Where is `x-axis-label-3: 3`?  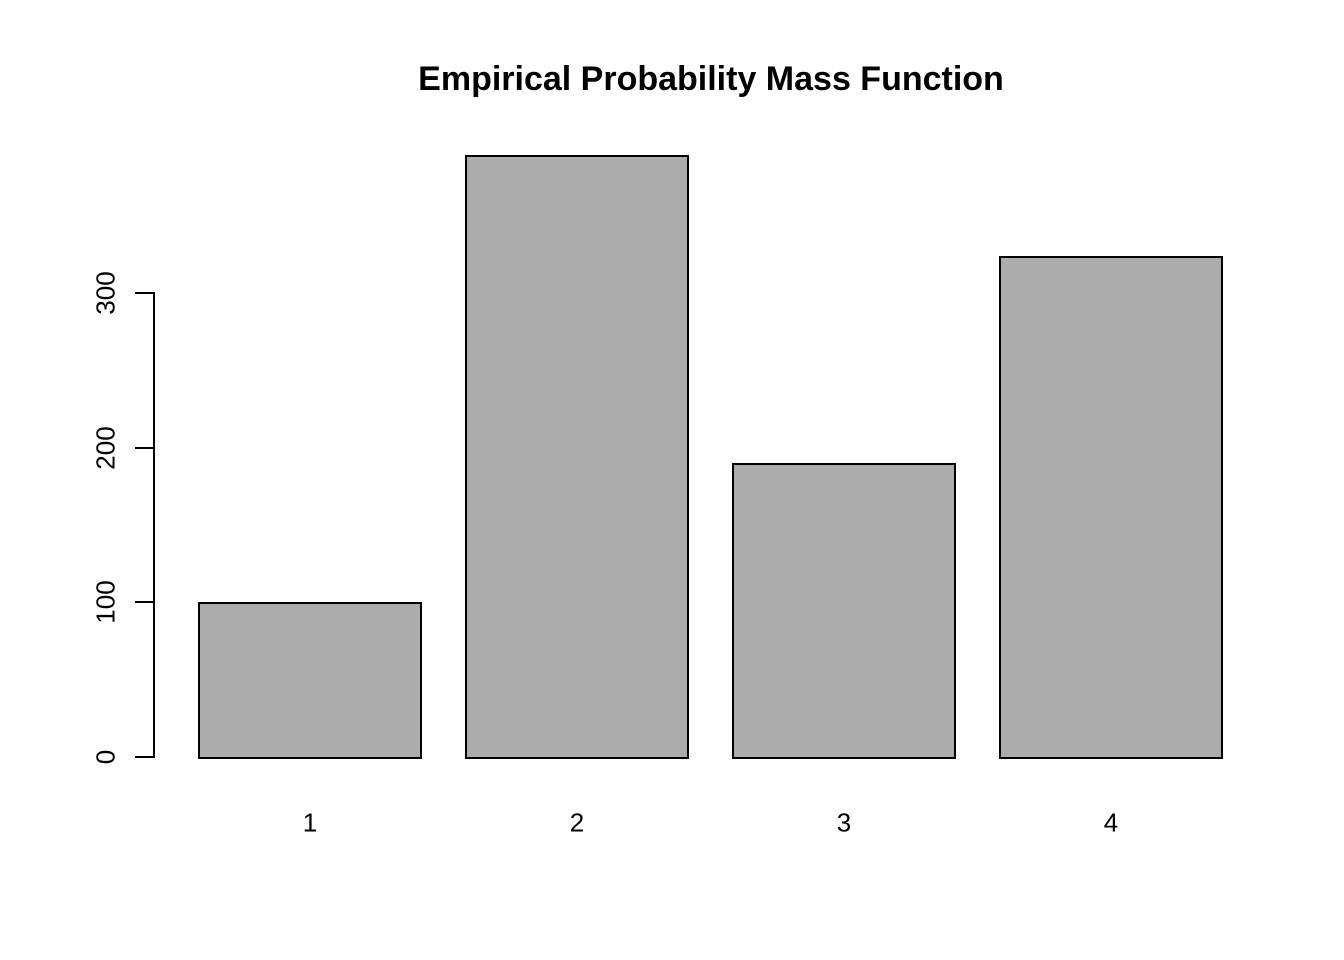
x-axis-label-3: 3 is located at coordinates (844, 822).